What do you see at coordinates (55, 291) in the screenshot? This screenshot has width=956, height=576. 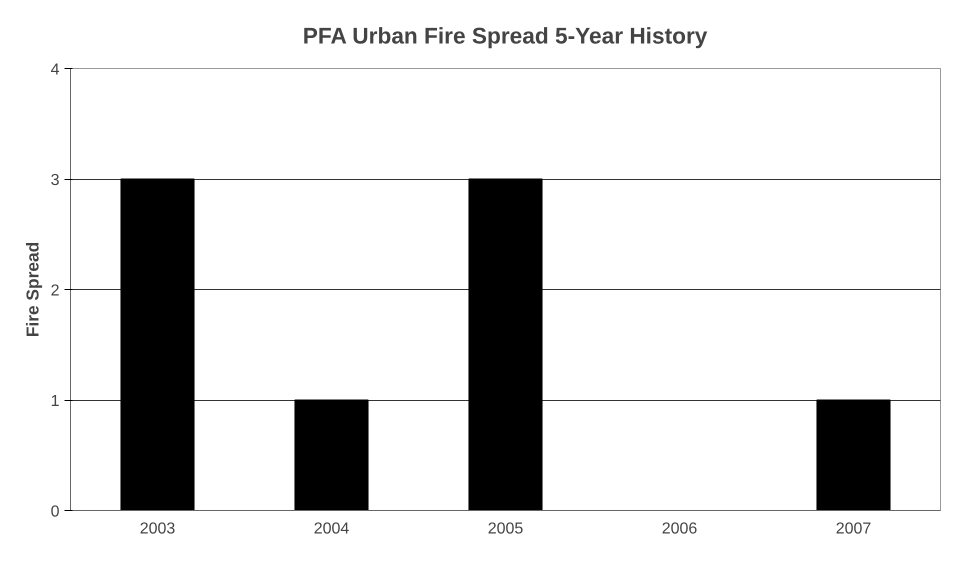 I see `y-tick-label: 2` at bounding box center [55, 291].